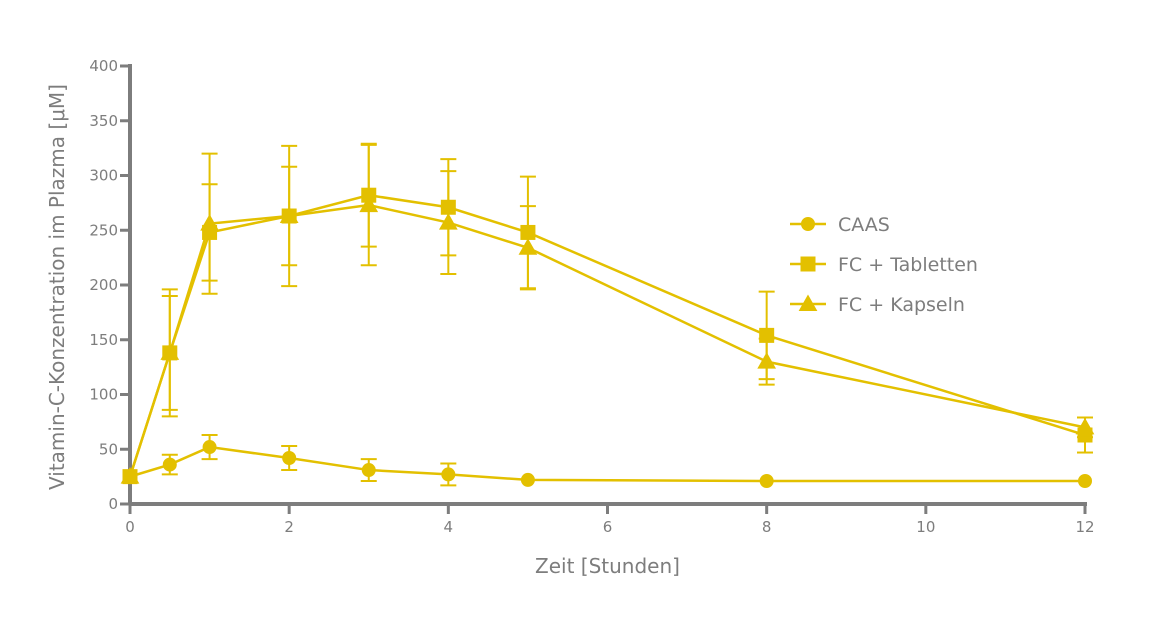  I want to click on y-tick-label: 350, so click(103, 121).